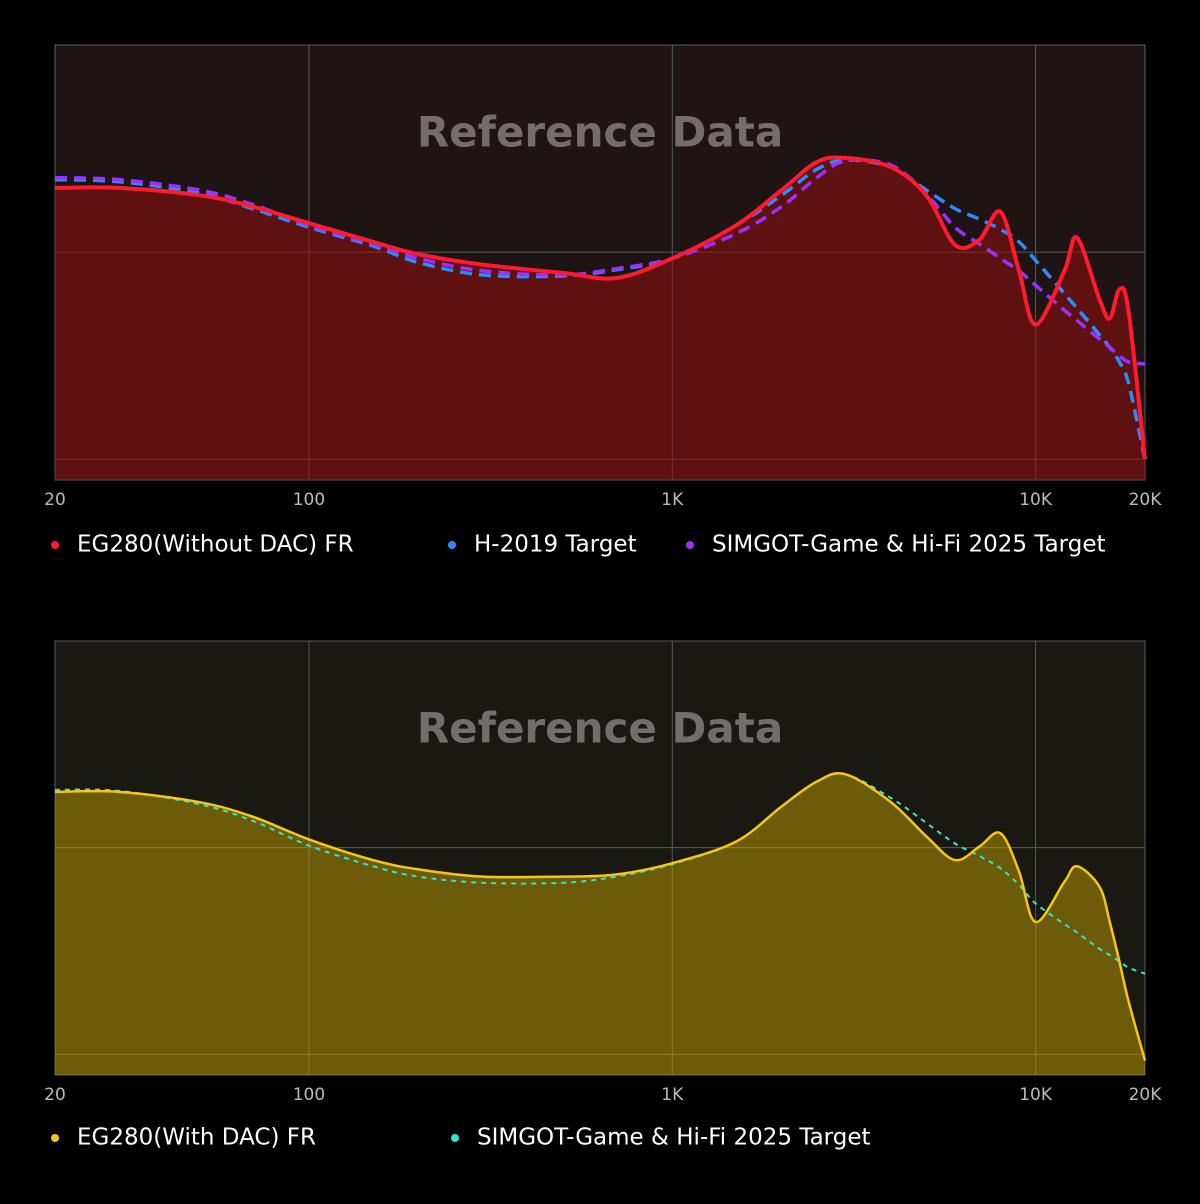 The image size is (1200, 1204). What do you see at coordinates (196, 1138) in the screenshot?
I see `legend-label: EG280(With DAC) FR` at bounding box center [196, 1138].